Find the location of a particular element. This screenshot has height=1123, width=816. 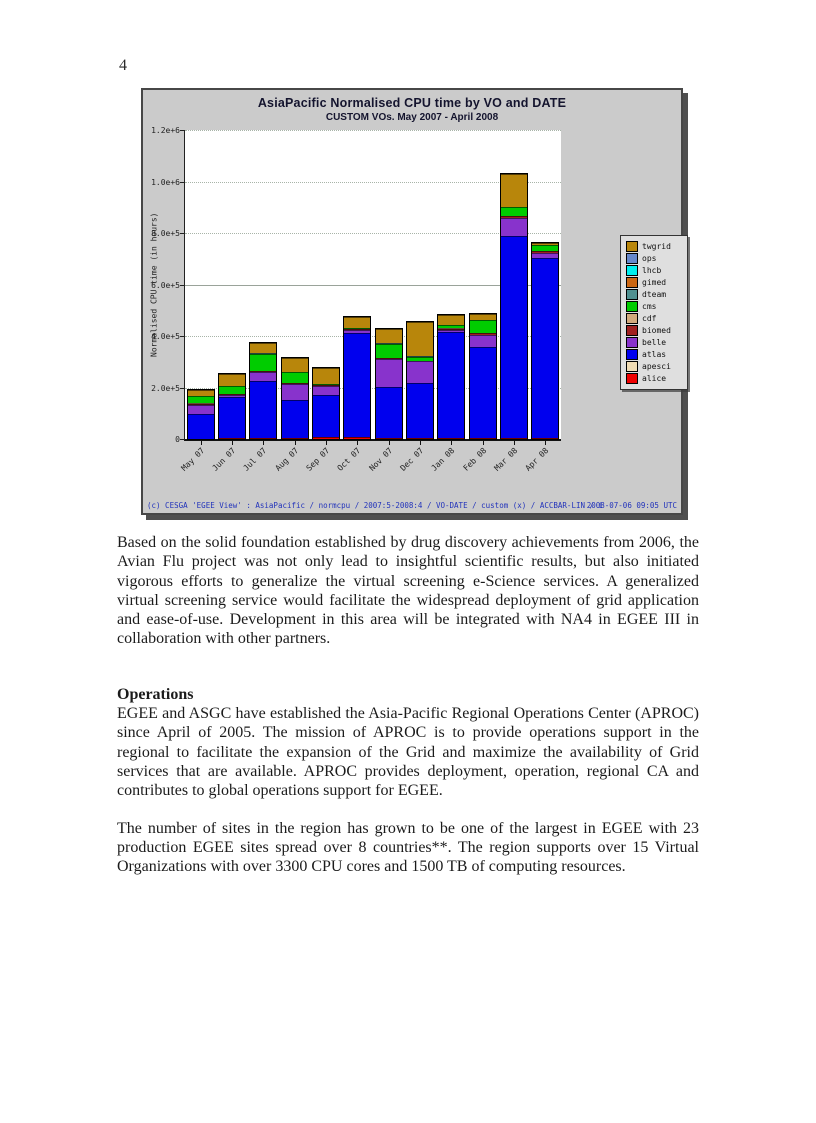

legend-item-lhcb: lhcb is located at coordinates (655, 270).